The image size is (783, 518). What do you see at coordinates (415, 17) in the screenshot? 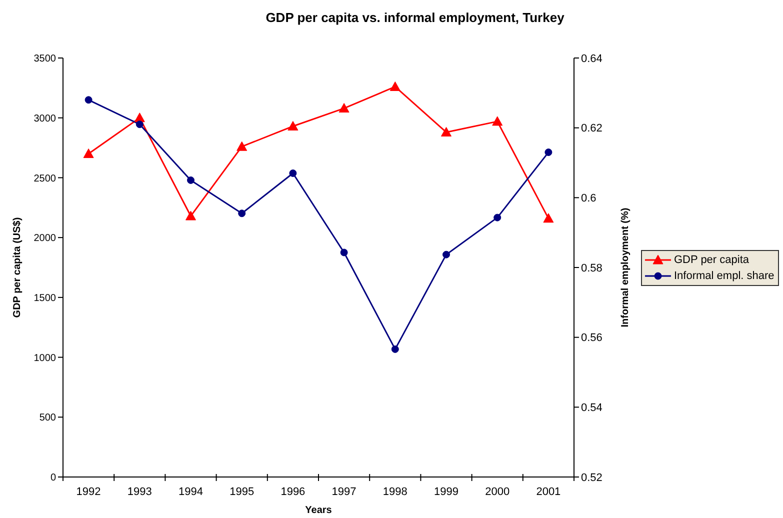
I see `chart-title: GDP per capita vs. informal employment, Turkey` at bounding box center [415, 17].